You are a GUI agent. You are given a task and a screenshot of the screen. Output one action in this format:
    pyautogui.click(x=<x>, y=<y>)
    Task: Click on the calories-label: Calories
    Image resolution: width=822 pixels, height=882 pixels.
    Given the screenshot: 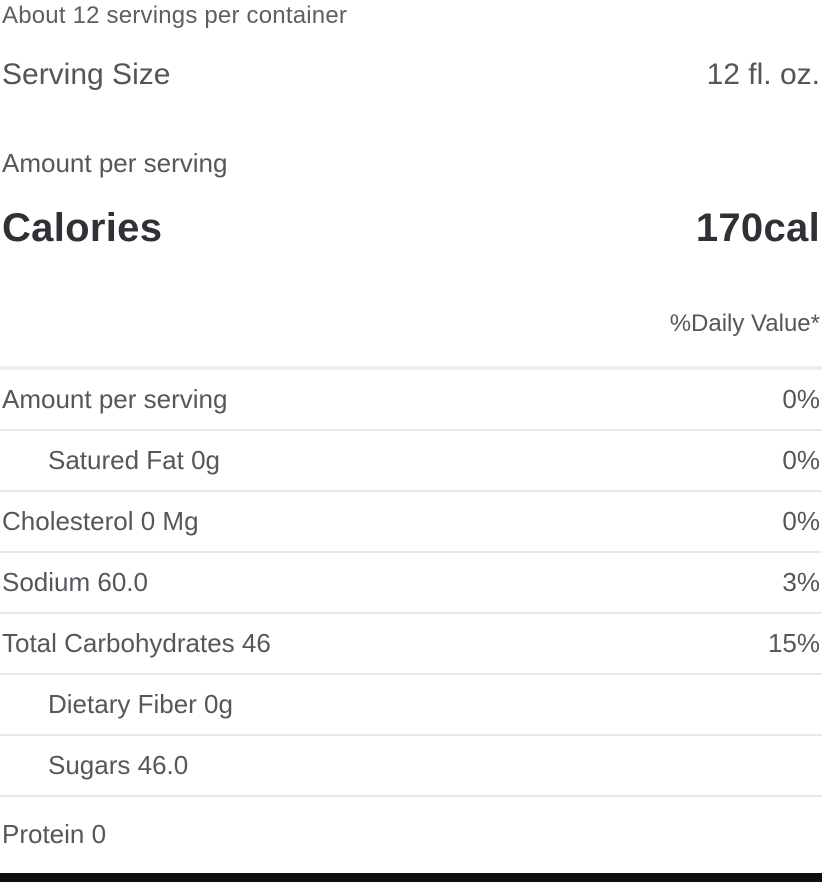 What is the action you would take?
    pyautogui.click(x=82, y=228)
    